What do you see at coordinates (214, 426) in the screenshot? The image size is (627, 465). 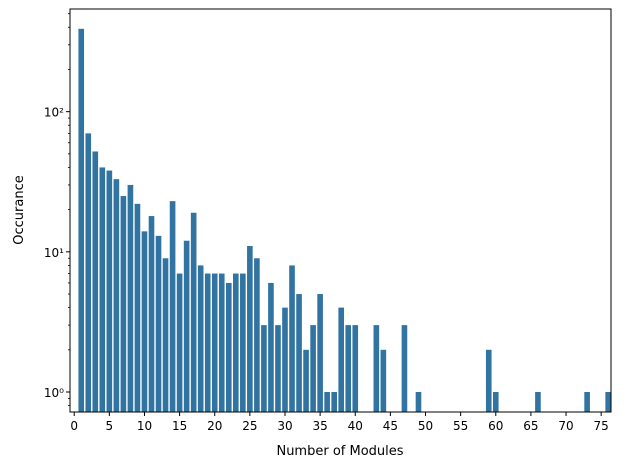 I see `x-tick-label: 20` at bounding box center [214, 426].